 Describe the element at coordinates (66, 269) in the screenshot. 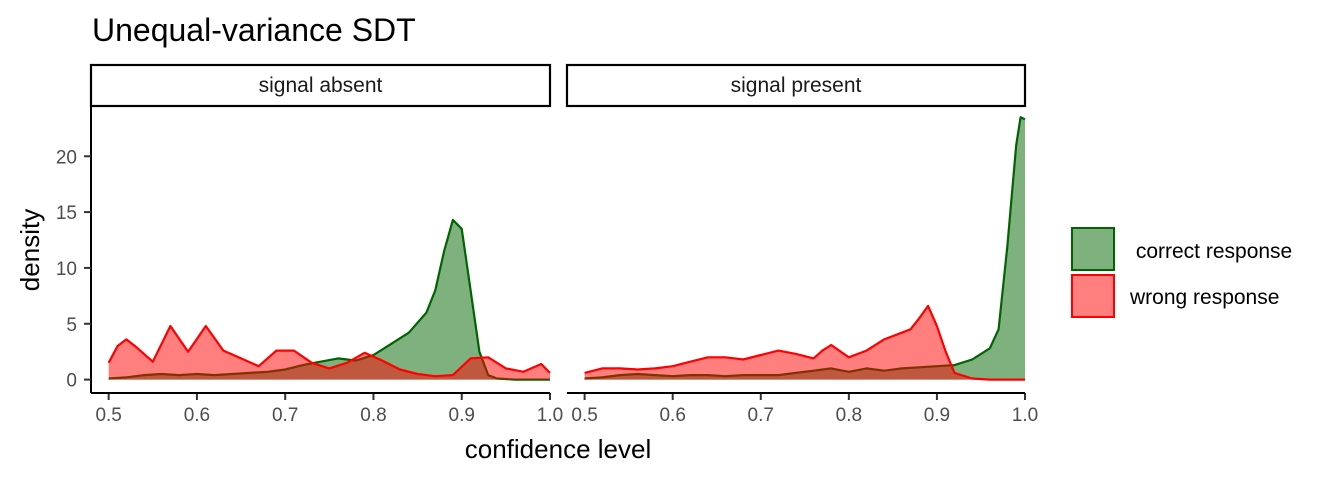

I see `y-tick-label: 10` at that location.